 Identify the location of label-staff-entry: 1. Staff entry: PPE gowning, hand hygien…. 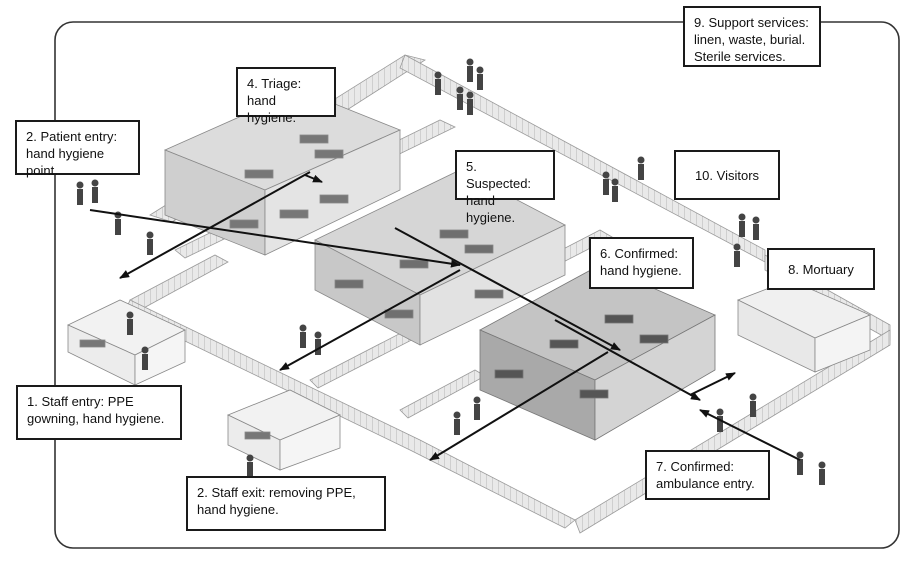
(99, 412).